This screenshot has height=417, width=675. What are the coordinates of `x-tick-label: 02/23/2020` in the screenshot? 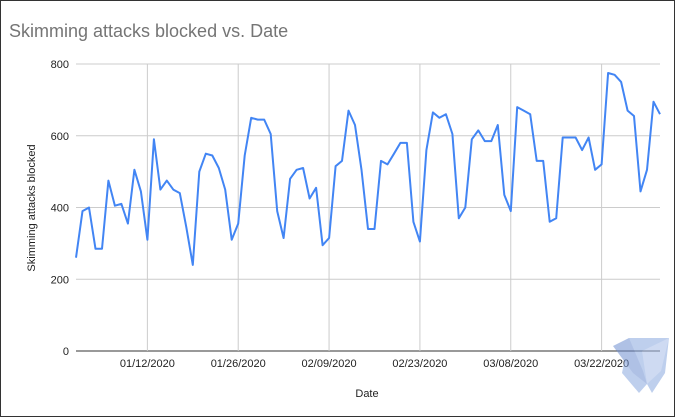 It's located at (419, 364).